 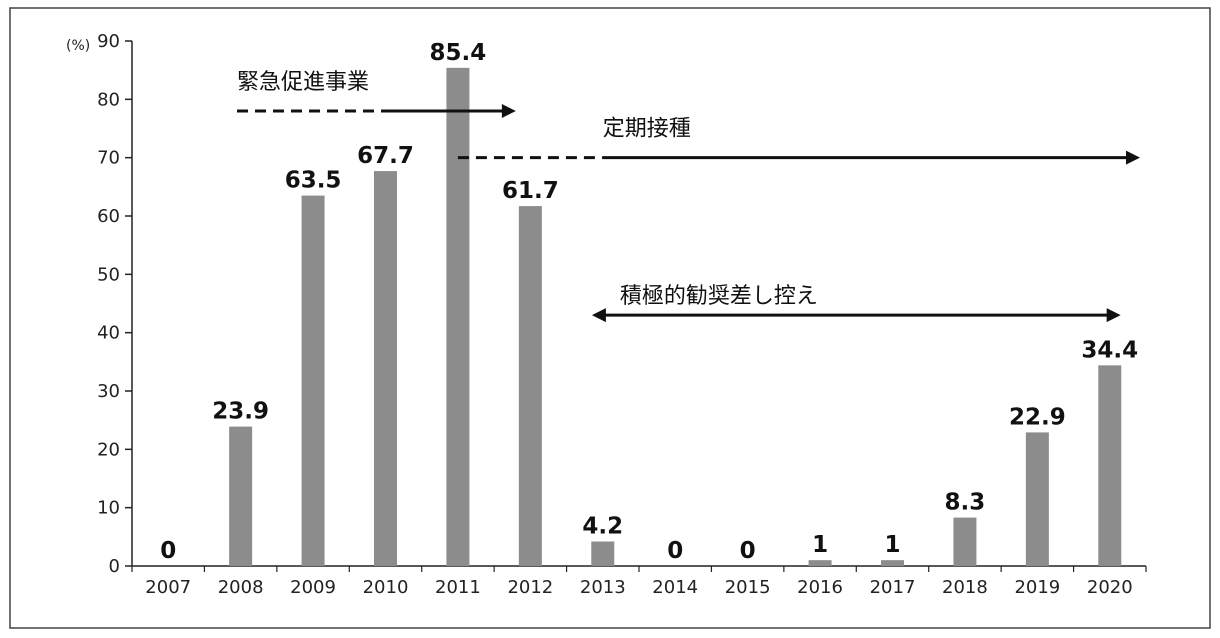 I want to click on x-tick-label: 2019, so click(x=1037, y=587).